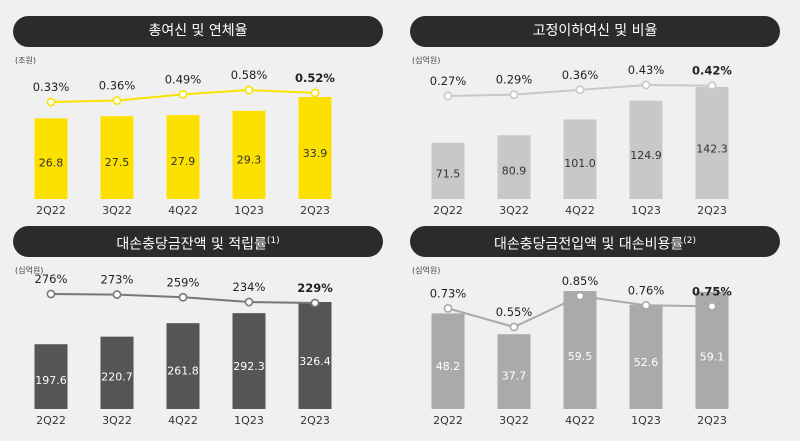  What do you see at coordinates (514, 375) in the screenshot?
I see `bar-value-label: 37.7` at bounding box center [514, 375].